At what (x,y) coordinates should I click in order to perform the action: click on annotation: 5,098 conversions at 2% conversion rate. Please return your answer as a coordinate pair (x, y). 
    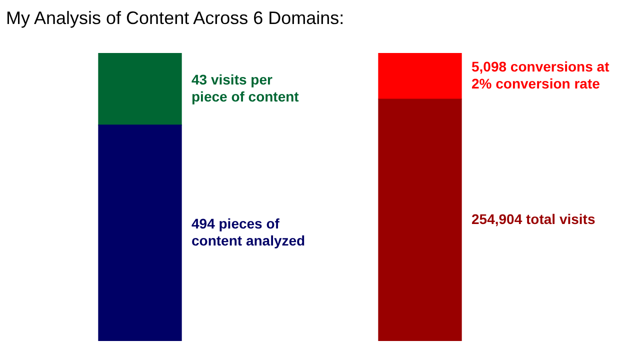
    Looking at the image, I should click on (541, 75).